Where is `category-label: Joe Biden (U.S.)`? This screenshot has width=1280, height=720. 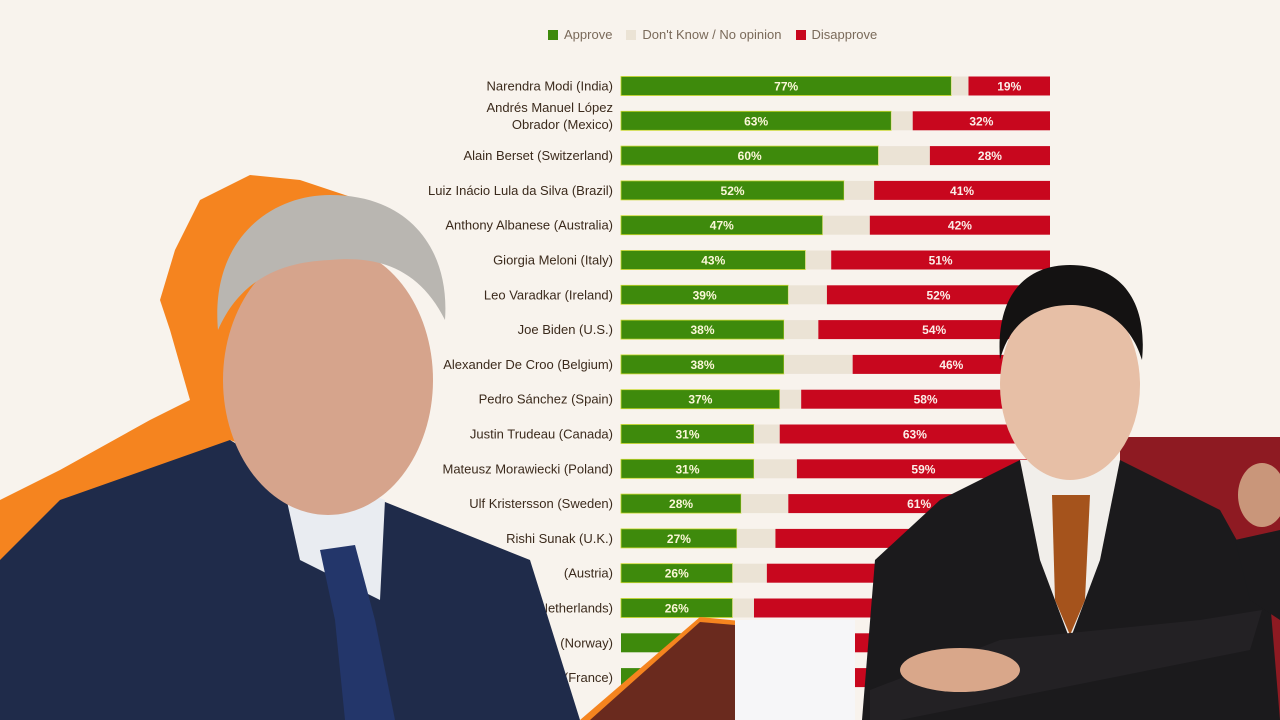 category-label: Joe Biden (U.S.) is located at coordinates (565, 329).